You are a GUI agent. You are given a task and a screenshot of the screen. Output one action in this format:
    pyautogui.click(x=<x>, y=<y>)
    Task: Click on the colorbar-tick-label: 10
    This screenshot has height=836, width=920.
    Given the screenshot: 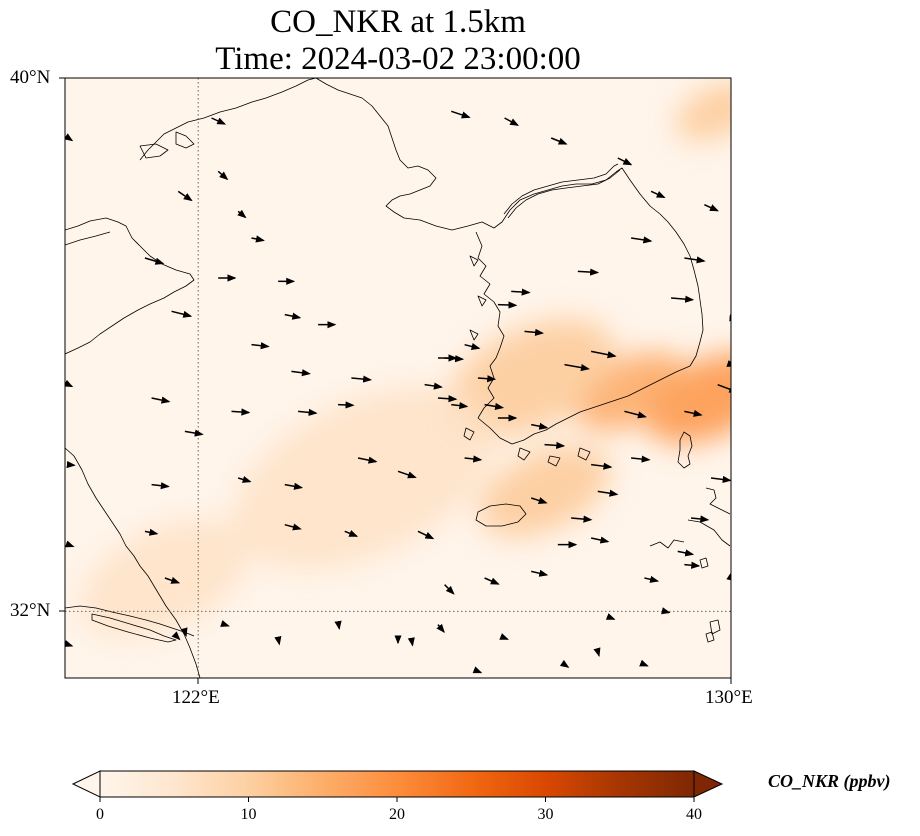 What is the action you would take?
    pyautogui.click(x=248, y=814)
    